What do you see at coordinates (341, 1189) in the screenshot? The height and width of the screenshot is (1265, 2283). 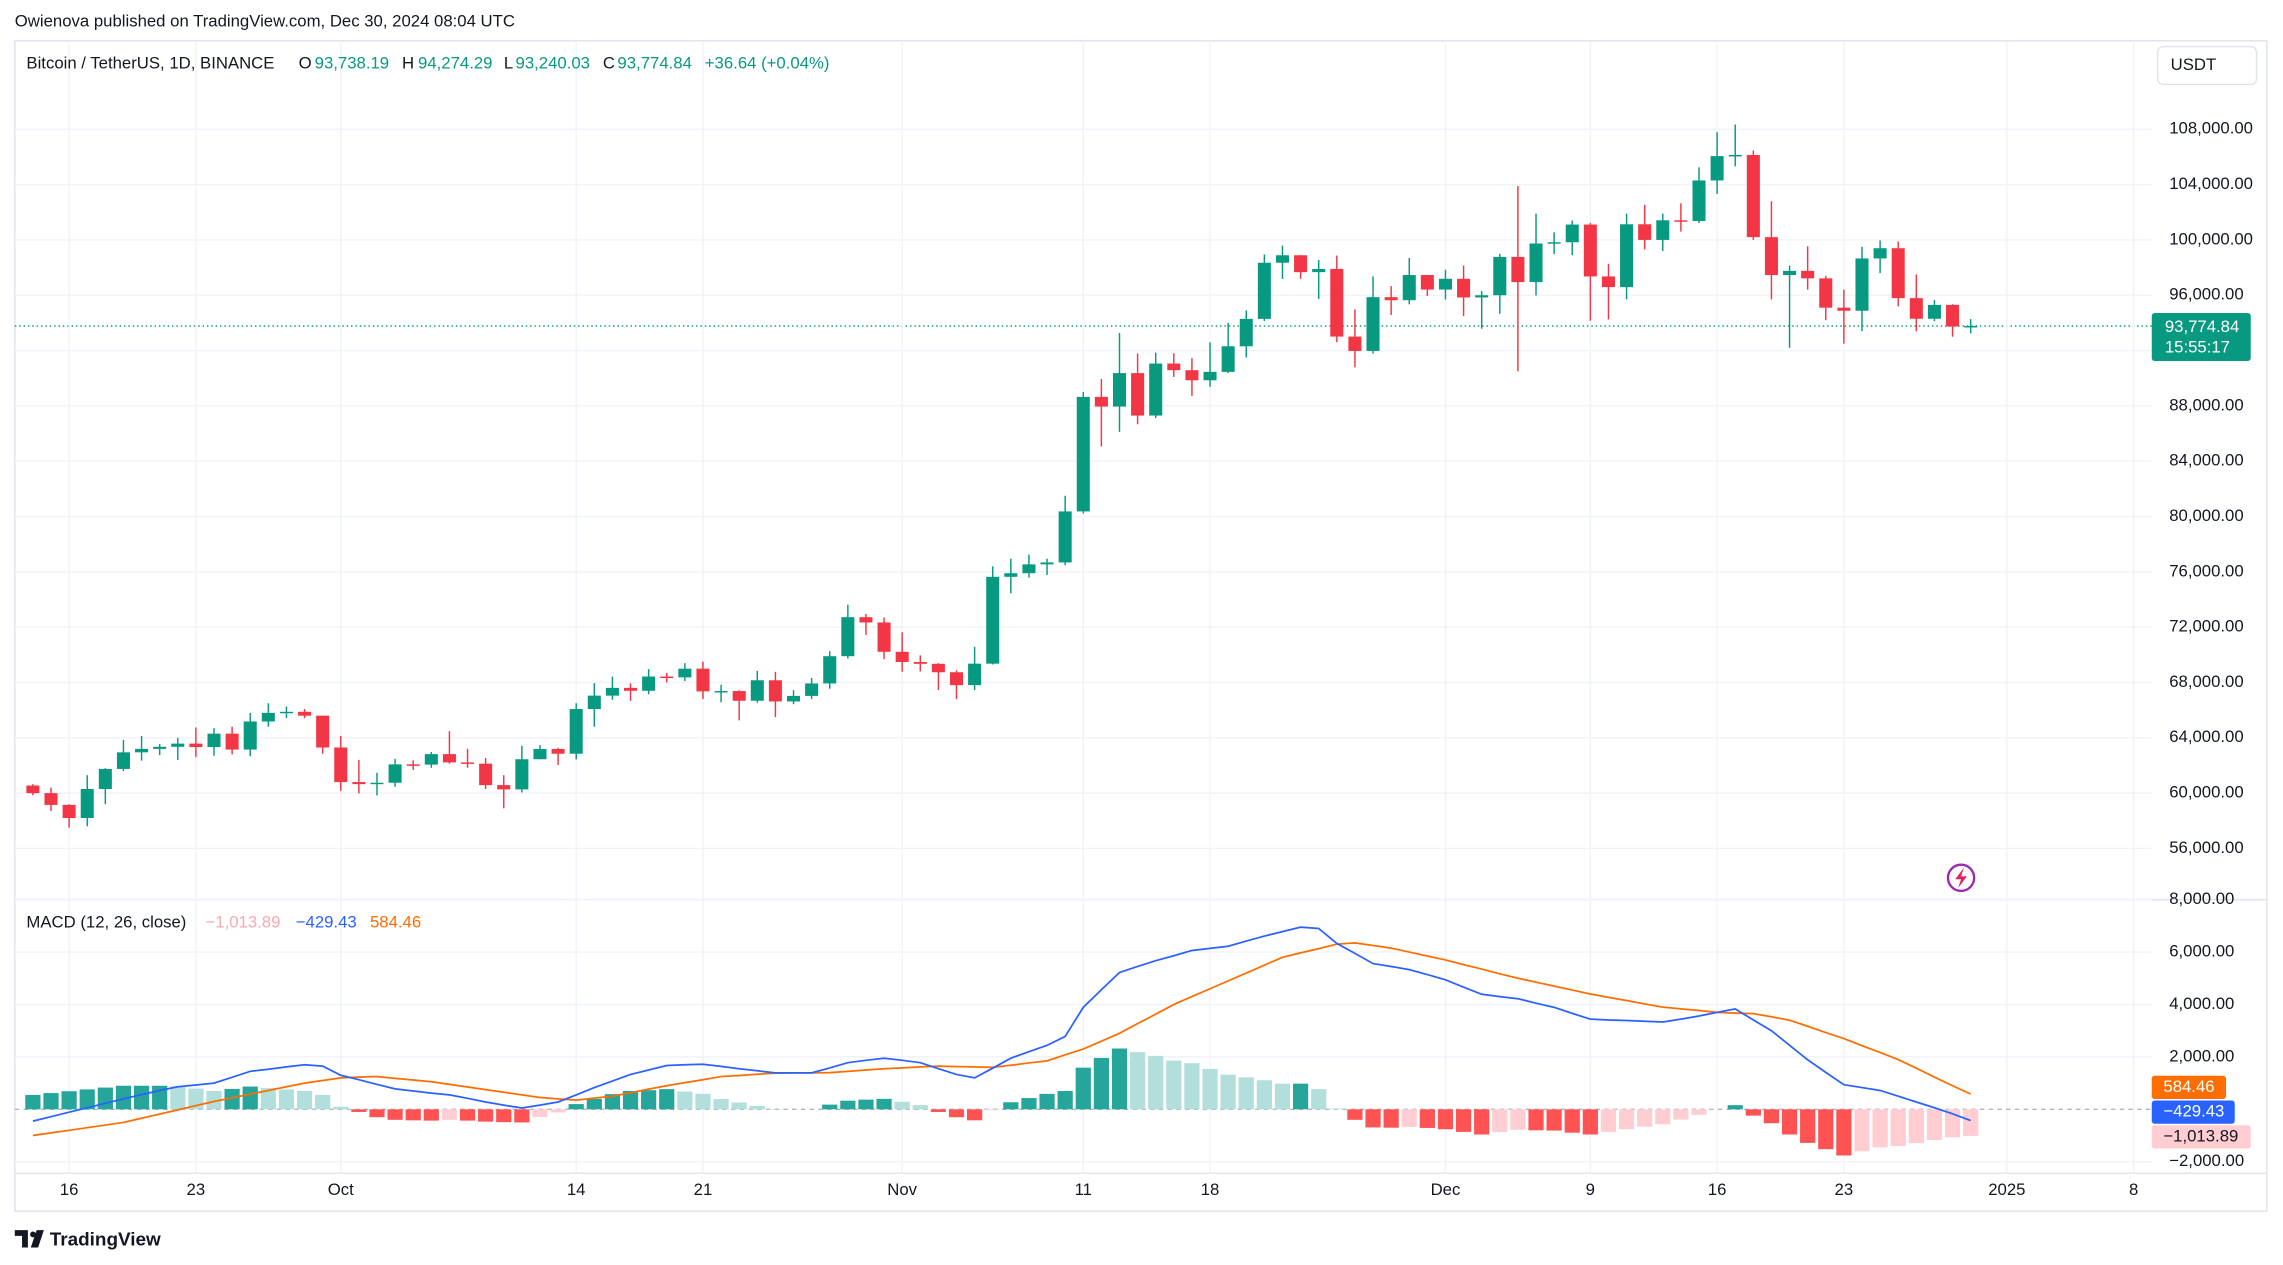 I see `x-tick-label: Oct` at bounding box center [341, 1189].